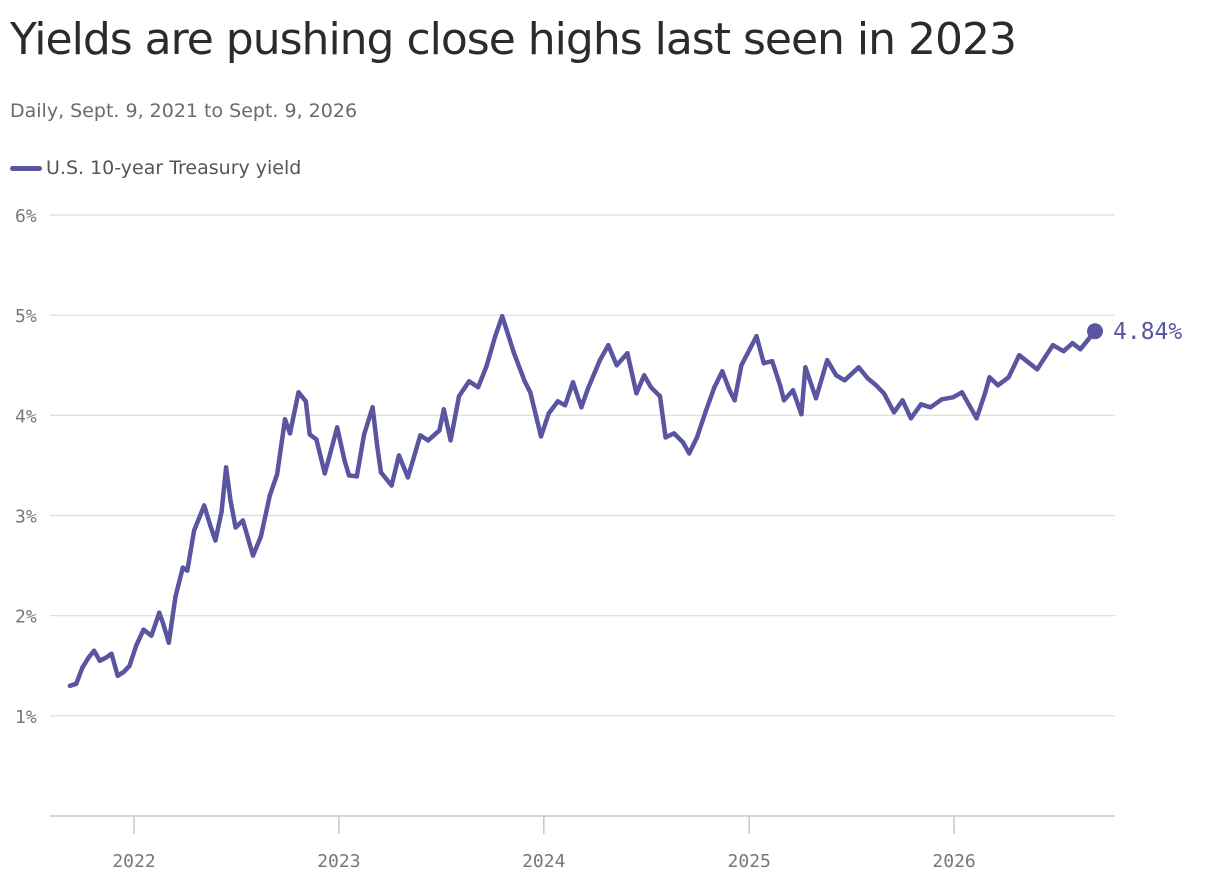 The image size is (1220, 884). I want to click on x-tick-label: 2025, so click(749, 861).